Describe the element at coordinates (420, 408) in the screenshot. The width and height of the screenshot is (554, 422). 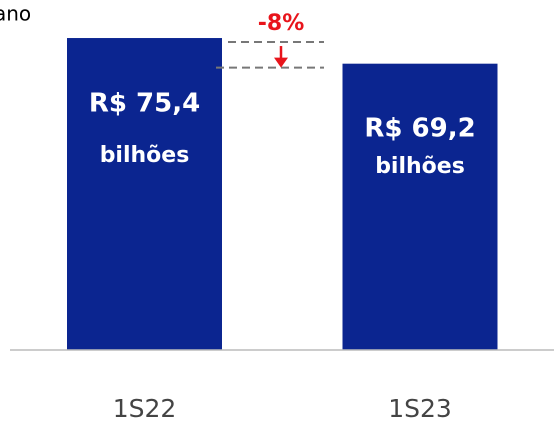
I see `x-tick-label: 1S23` at that location.